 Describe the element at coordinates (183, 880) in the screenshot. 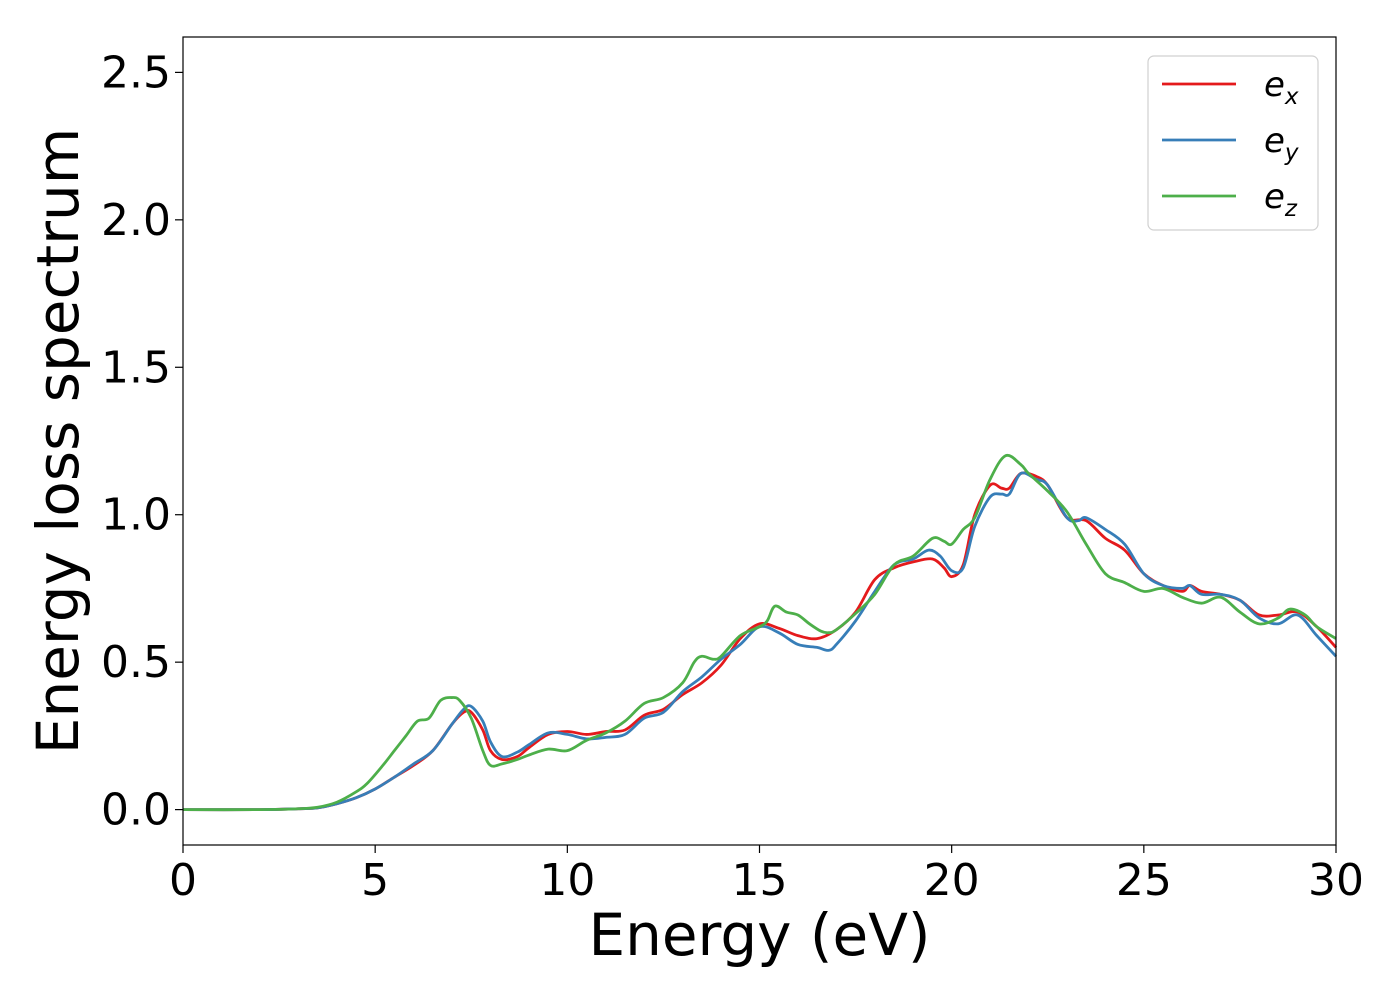

I see `x-tick-label: 0` at that location.